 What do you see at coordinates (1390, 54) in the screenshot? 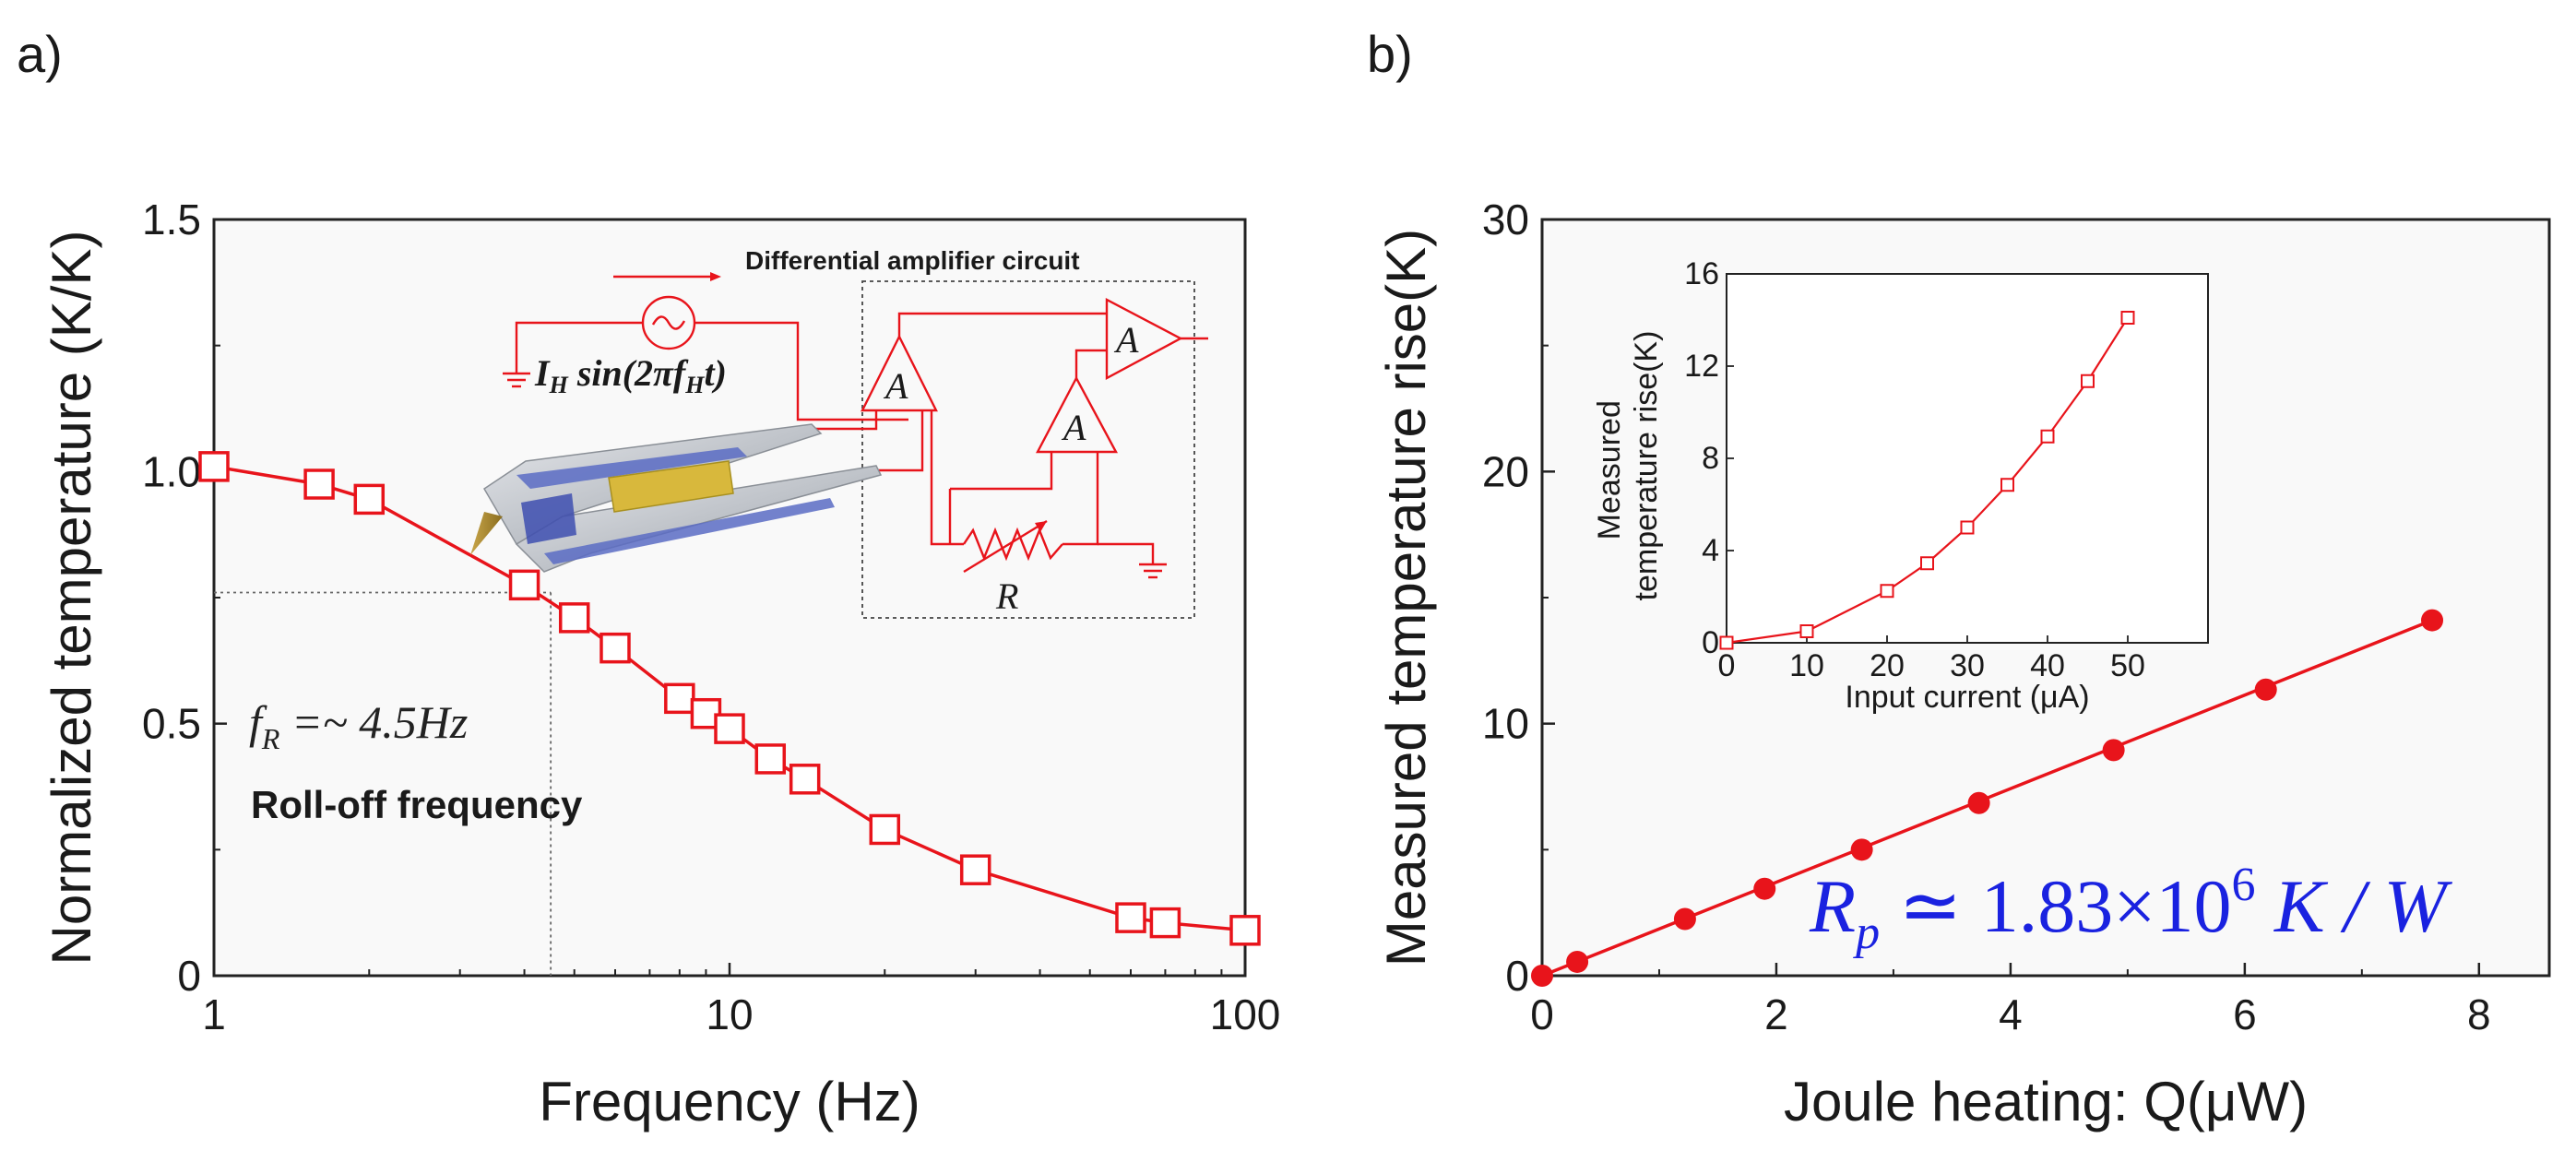
I see `panel-b-label: b)` at bounding box center [1390, 54].